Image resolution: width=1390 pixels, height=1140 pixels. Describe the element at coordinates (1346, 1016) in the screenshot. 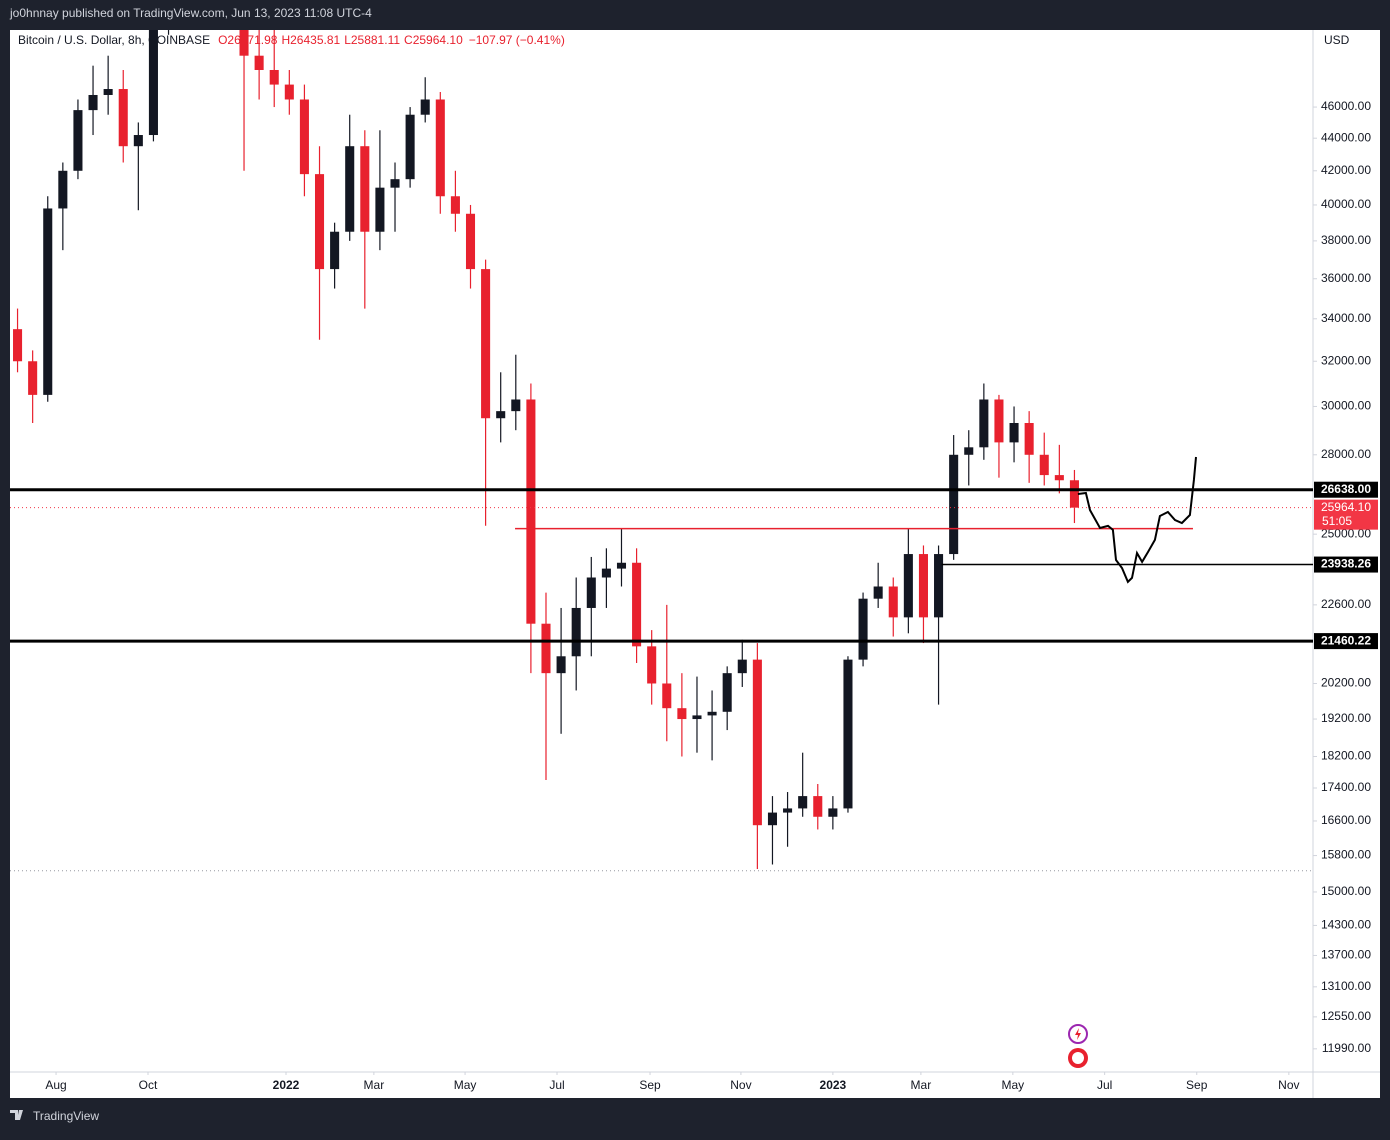

I see `y-tick-label: 12550.00` at that location.